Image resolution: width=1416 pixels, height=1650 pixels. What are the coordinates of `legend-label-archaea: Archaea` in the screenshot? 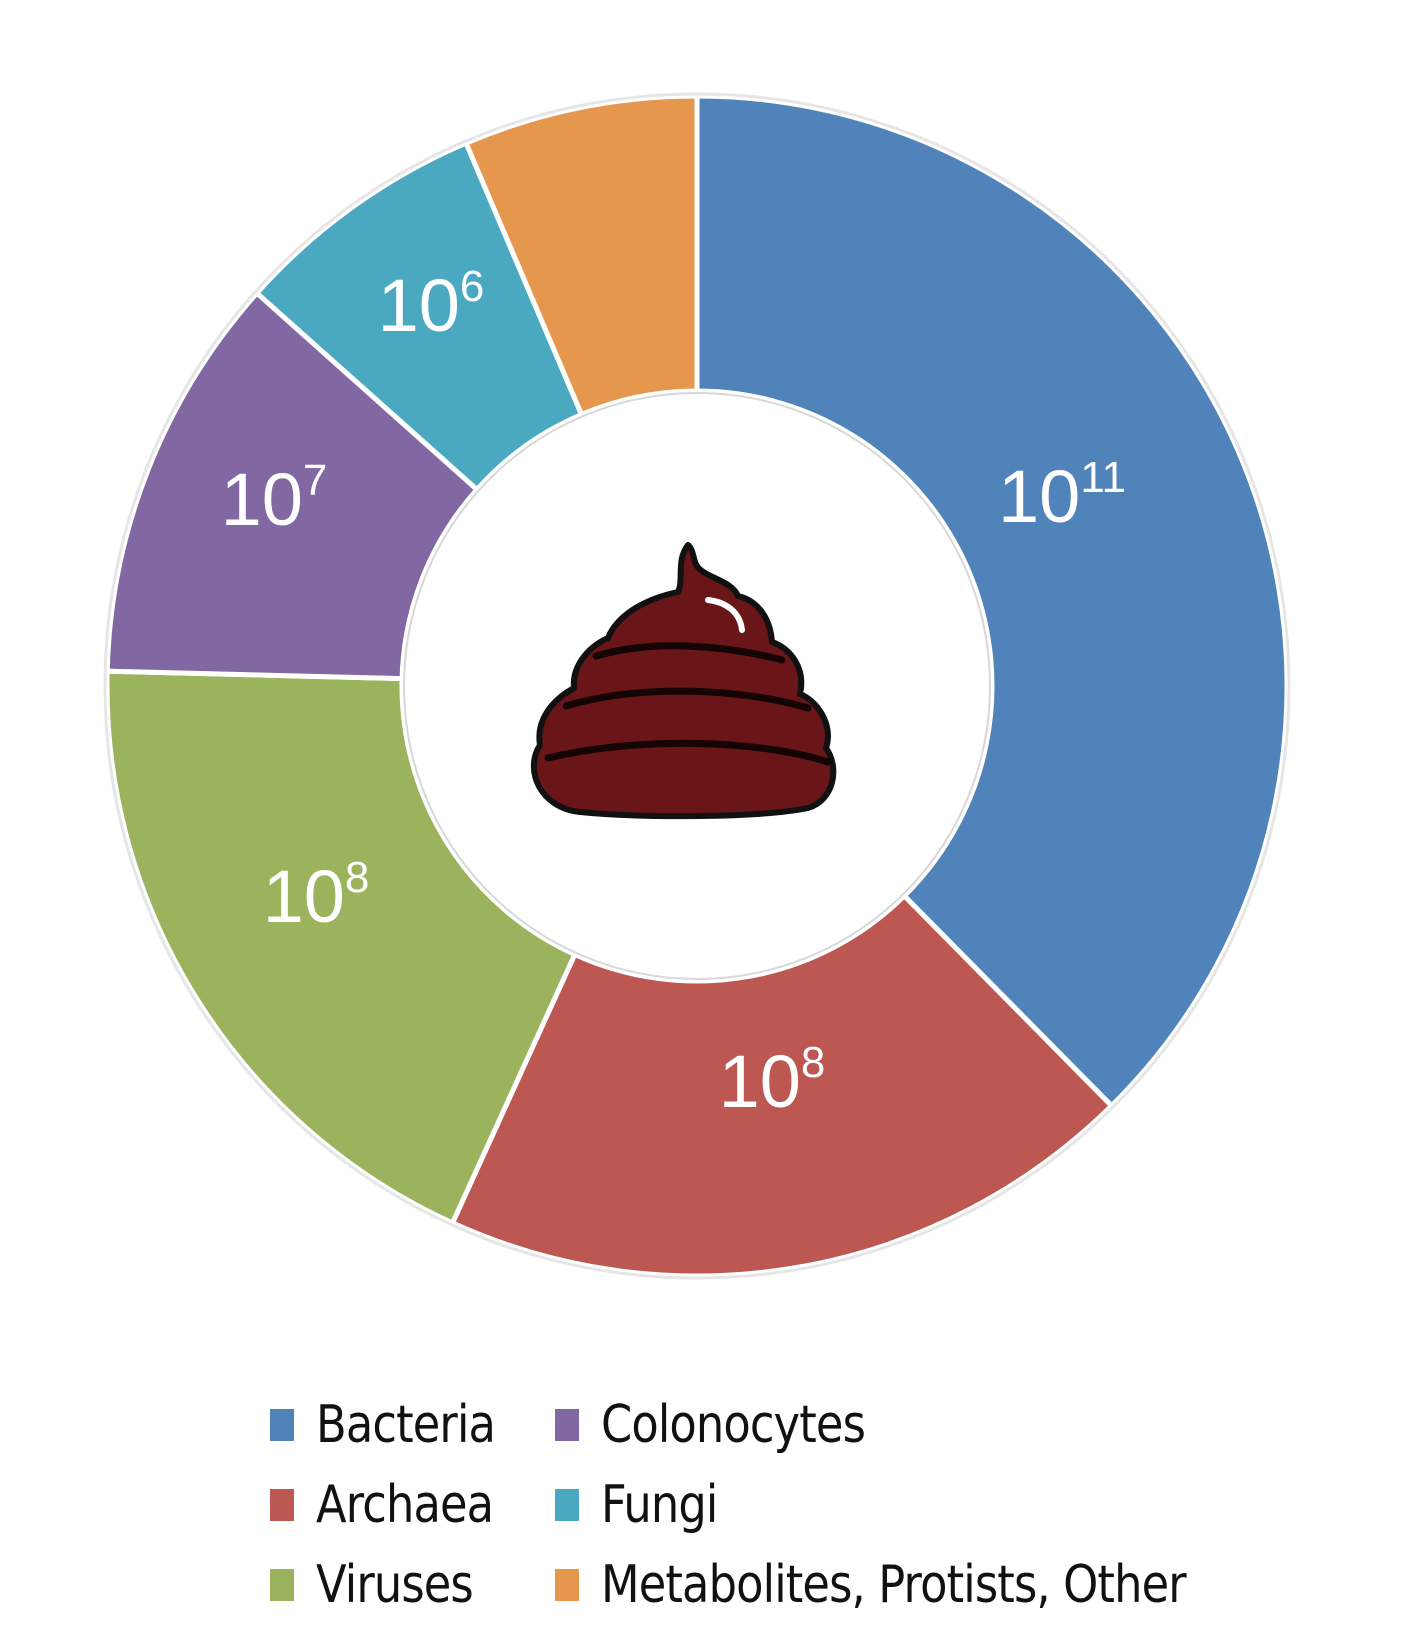 It's located at (405, 1505).